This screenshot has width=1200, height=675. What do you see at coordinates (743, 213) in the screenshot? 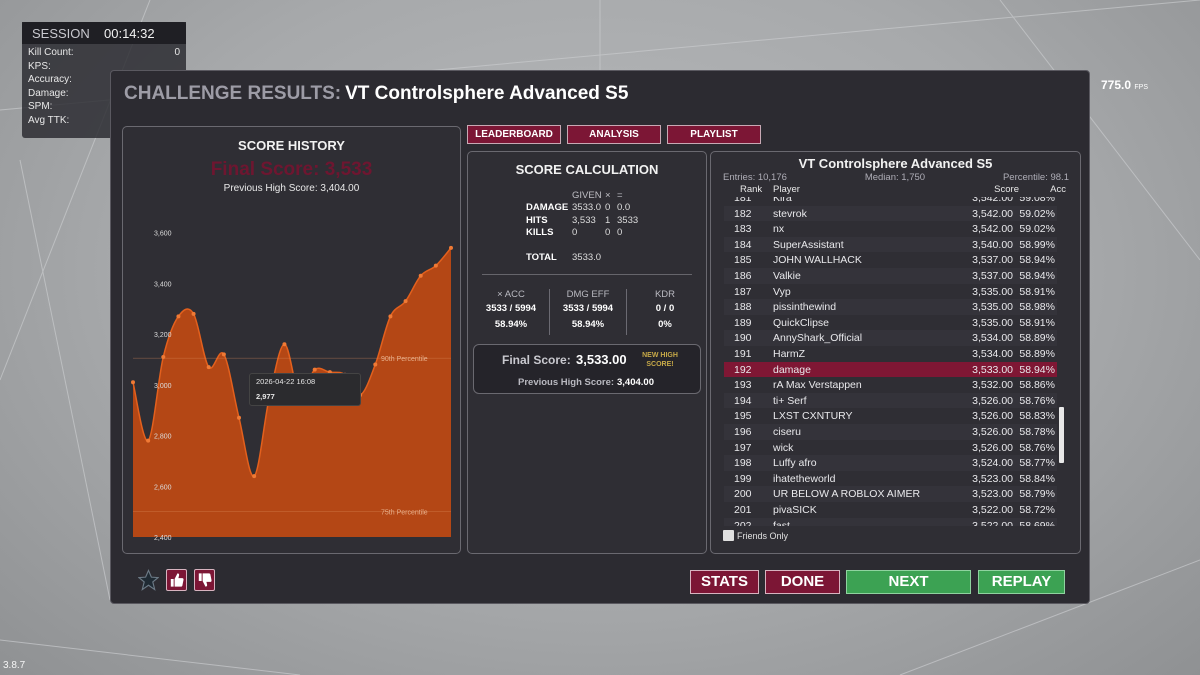
I see `rank-cell: 182` at bounding box center [743, 213].